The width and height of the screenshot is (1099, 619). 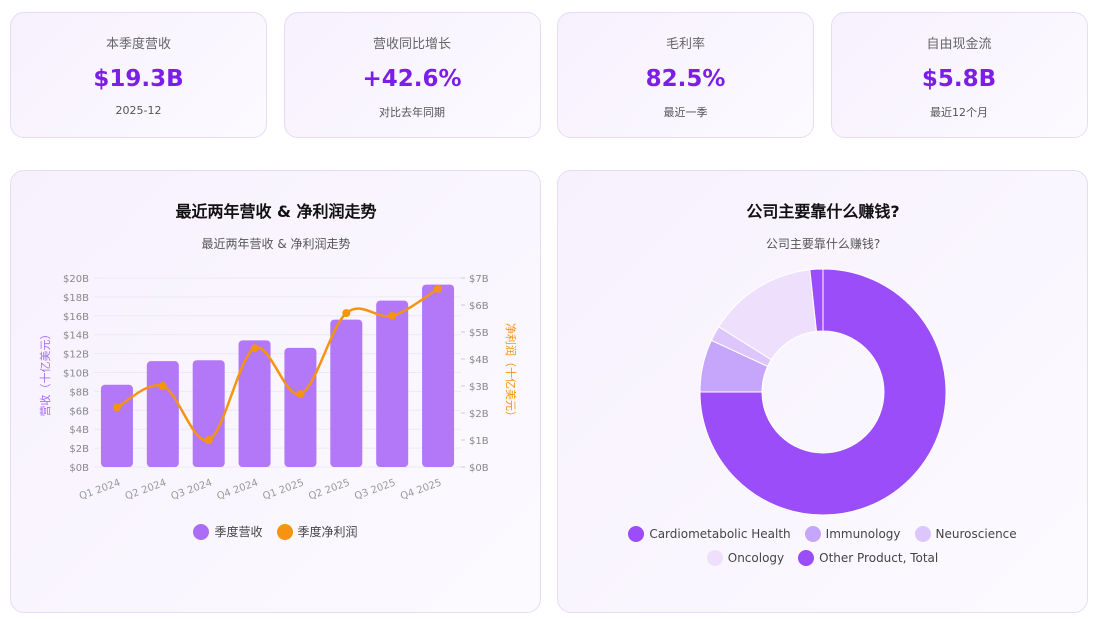 What do you see at coordinates (412, 79) in the screenshot?
I see `kpi-value: +42.6%` at bounding box center [412, 79].